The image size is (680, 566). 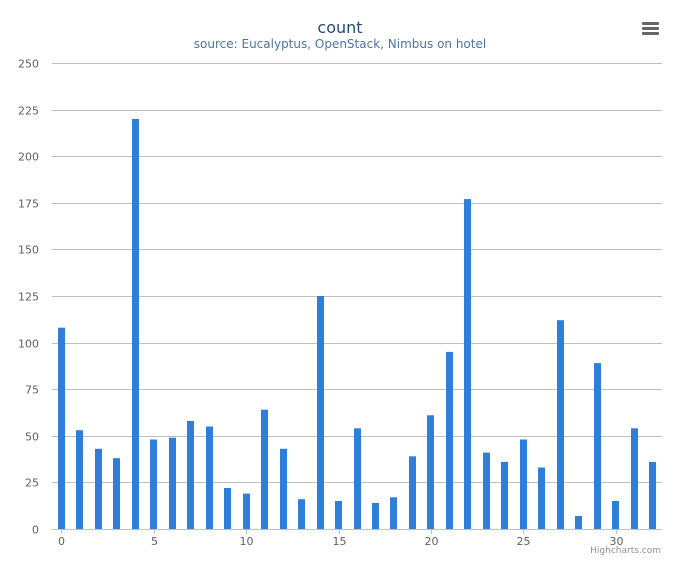 I want to click on x-tick-label: 30, so click(x=617, y=541).